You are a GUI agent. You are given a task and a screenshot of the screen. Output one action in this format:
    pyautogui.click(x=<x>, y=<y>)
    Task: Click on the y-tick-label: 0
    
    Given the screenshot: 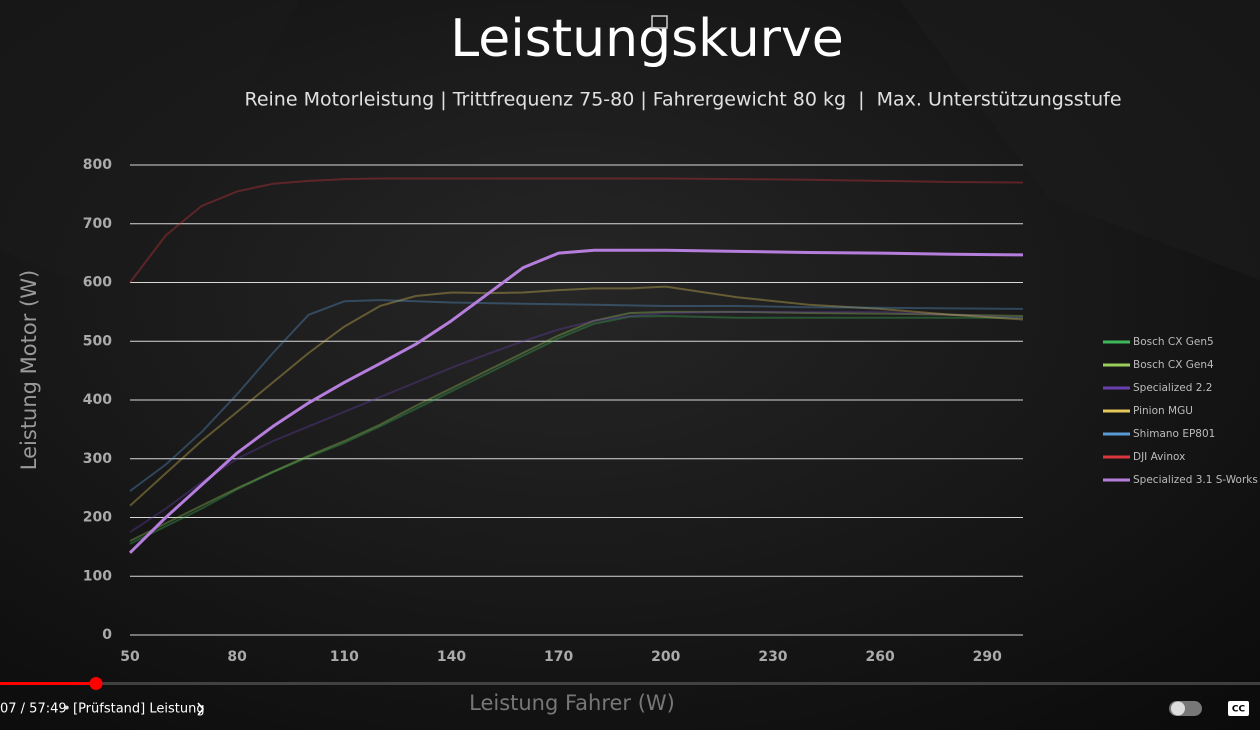 What is the action you would take?
    pyautogui.click(x=107, y=635)
    